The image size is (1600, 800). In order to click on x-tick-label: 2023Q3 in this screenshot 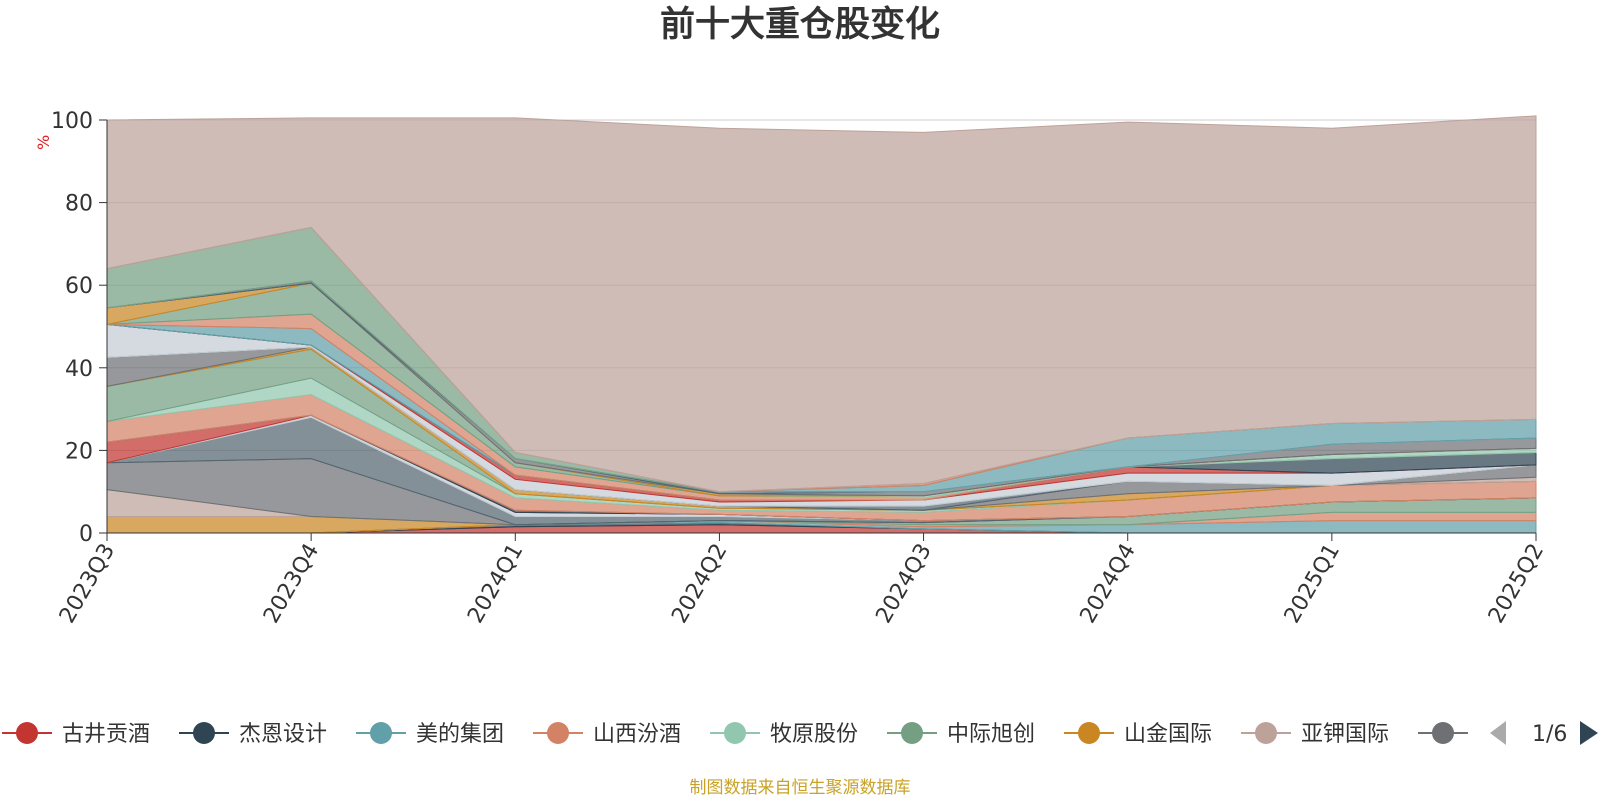, I will do `click(87, 584)`.